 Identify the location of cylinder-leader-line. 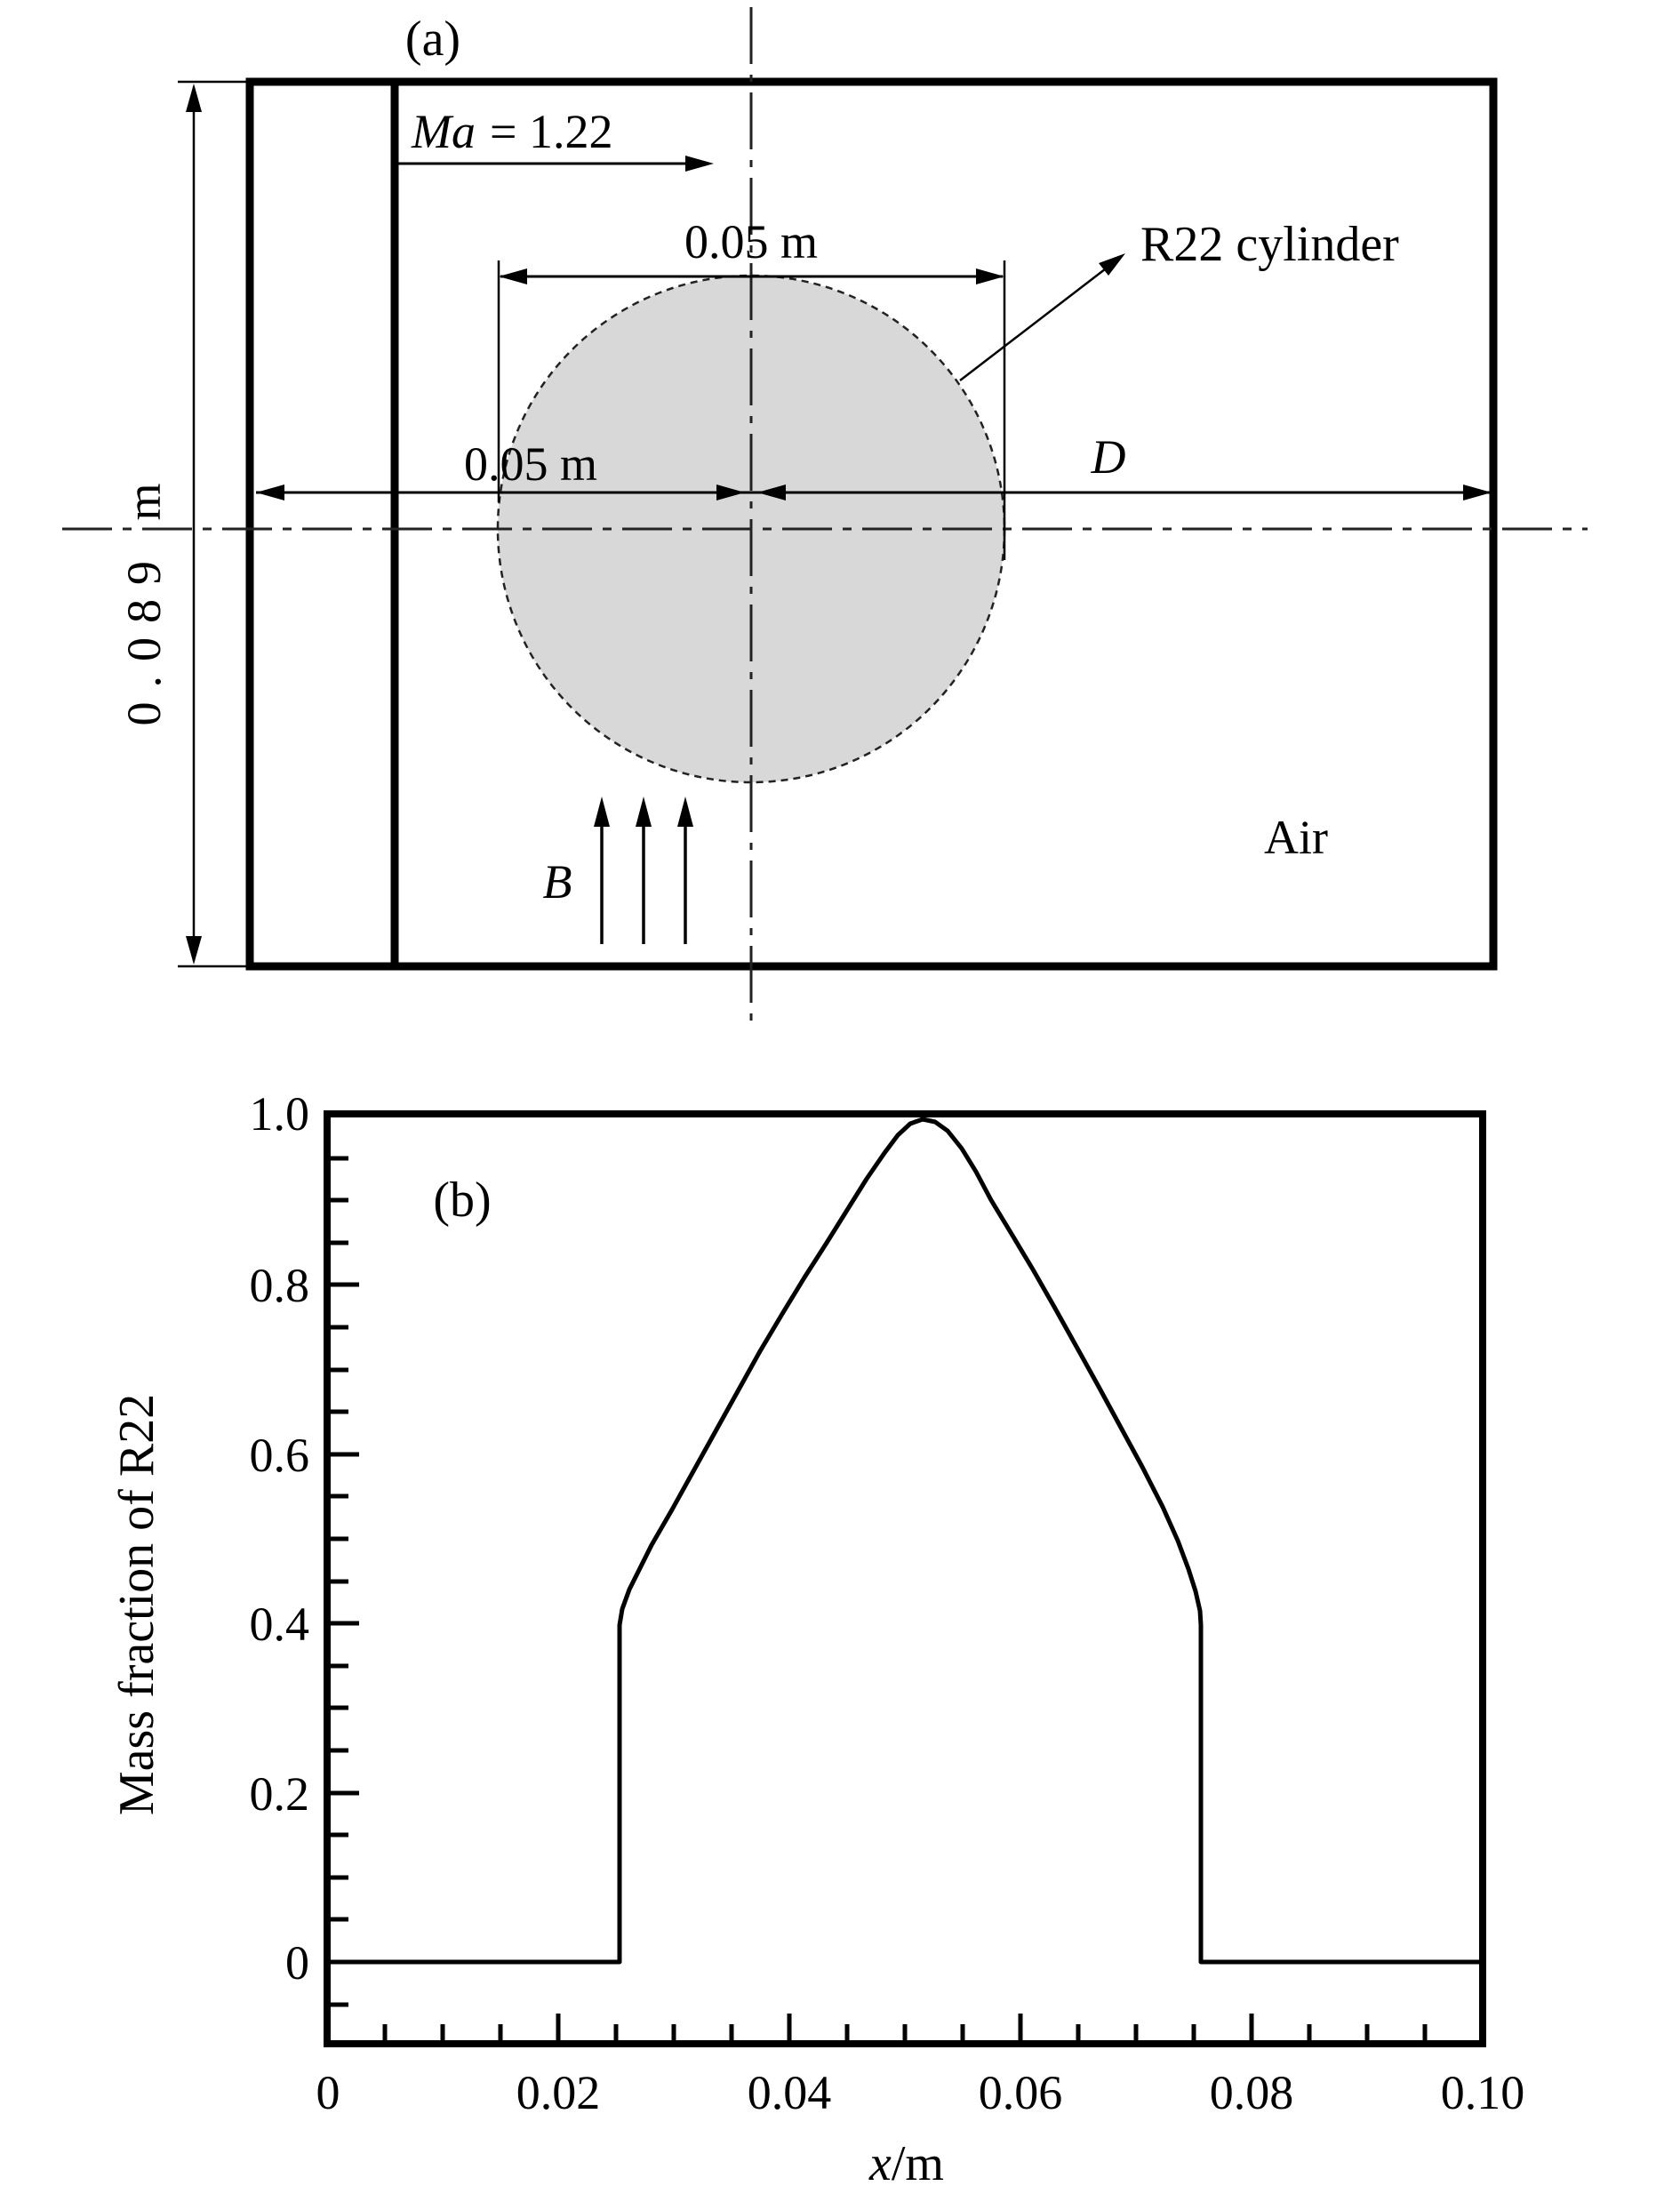
(1036, 322).